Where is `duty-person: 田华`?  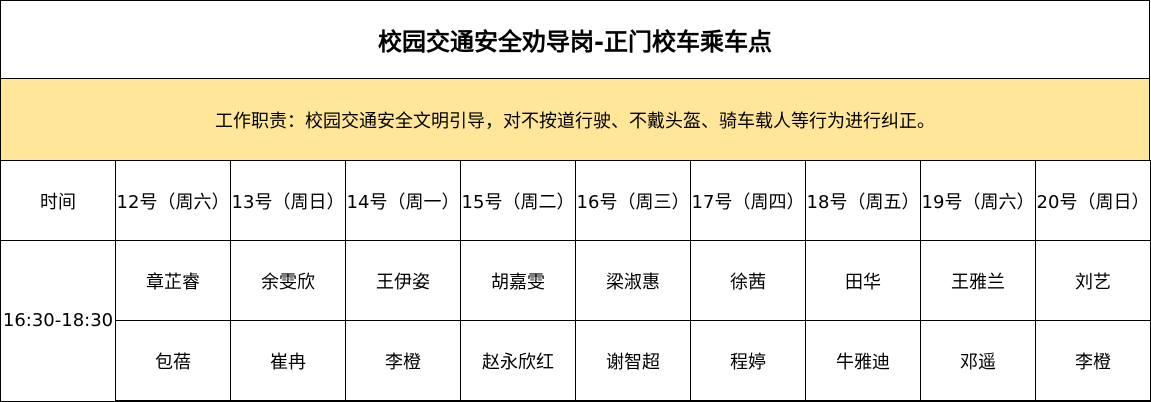 duty-person: 田华 is located at coordinates (863, 280).